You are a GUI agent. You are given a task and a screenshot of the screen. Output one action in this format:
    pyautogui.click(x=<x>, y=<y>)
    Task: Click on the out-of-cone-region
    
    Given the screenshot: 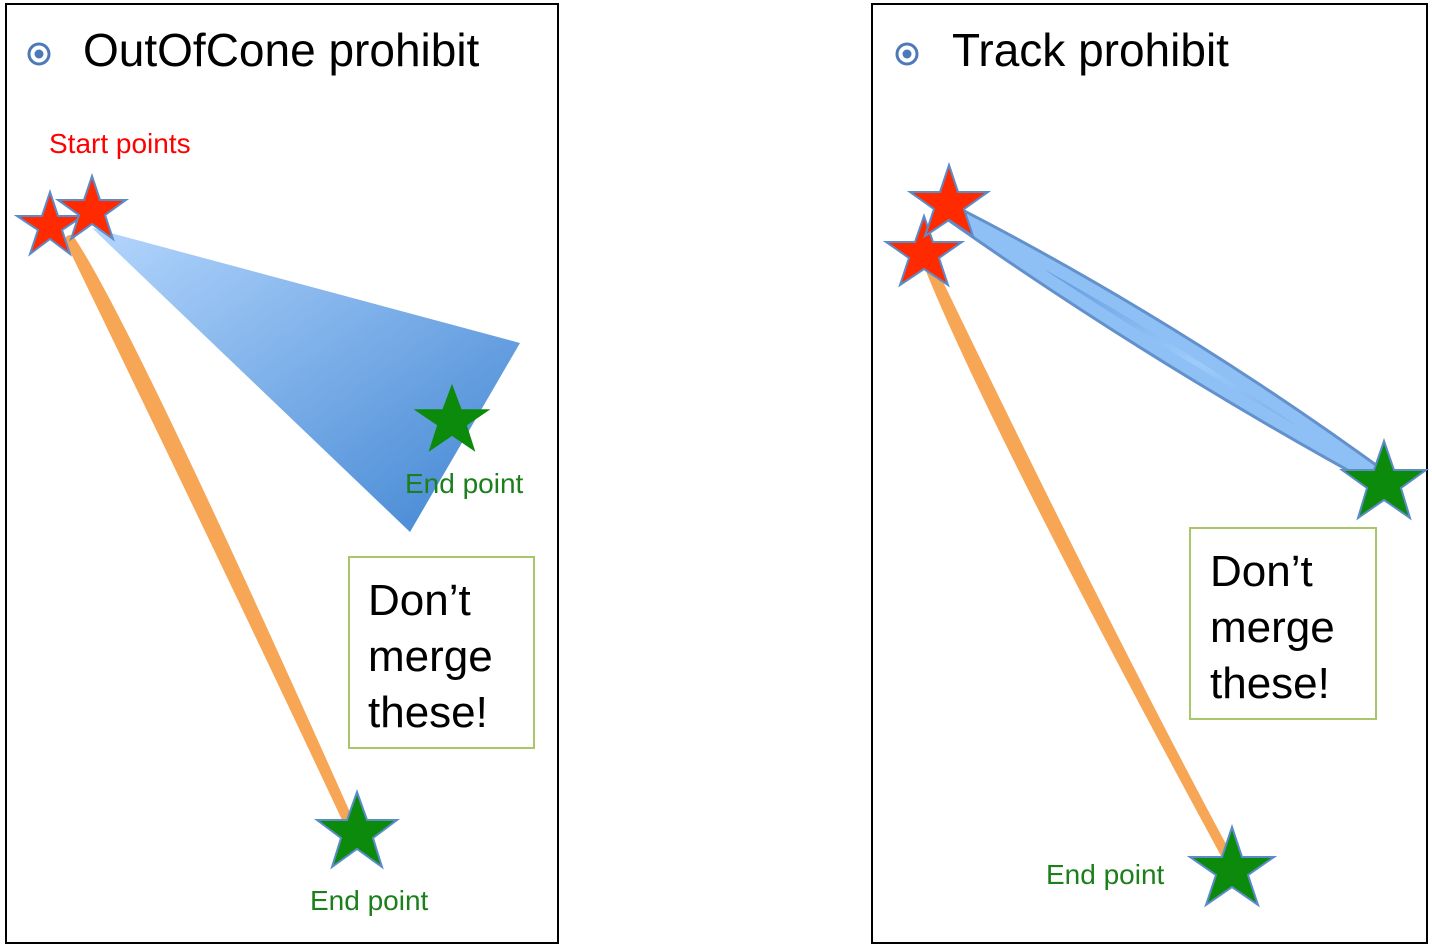 What is the action you would take?
    pyautogui.click(x=306, y=380)
    